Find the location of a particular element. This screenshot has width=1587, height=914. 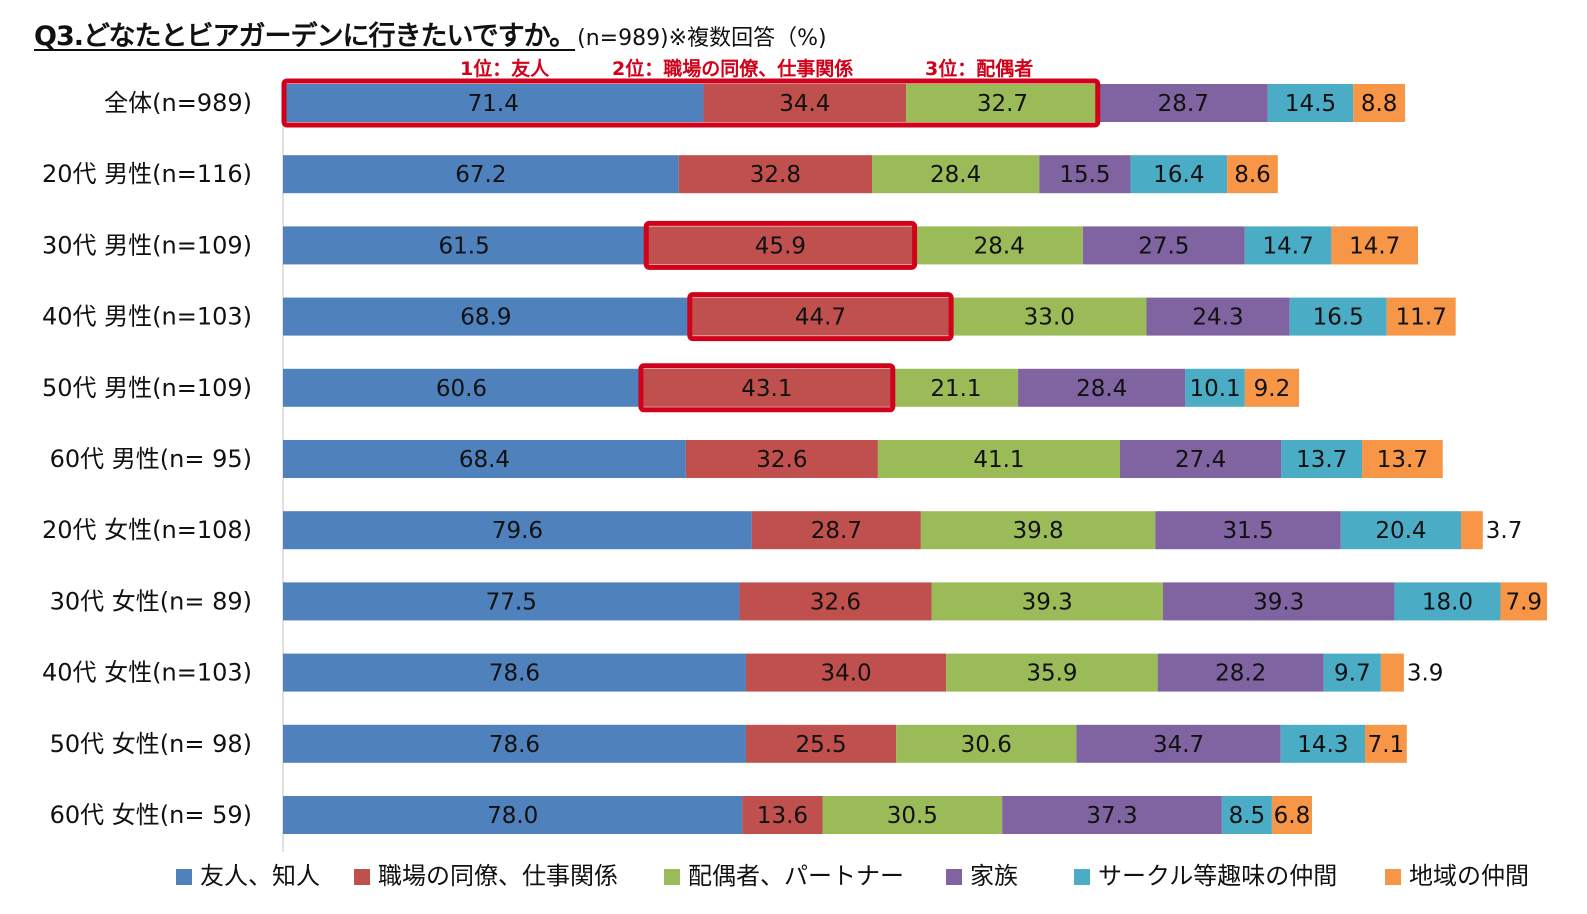

chart-title: Q3.どなたとビアガーデンに行きたいですか。(n=989)※複数回答（%) is located at coordinates (430, 33).